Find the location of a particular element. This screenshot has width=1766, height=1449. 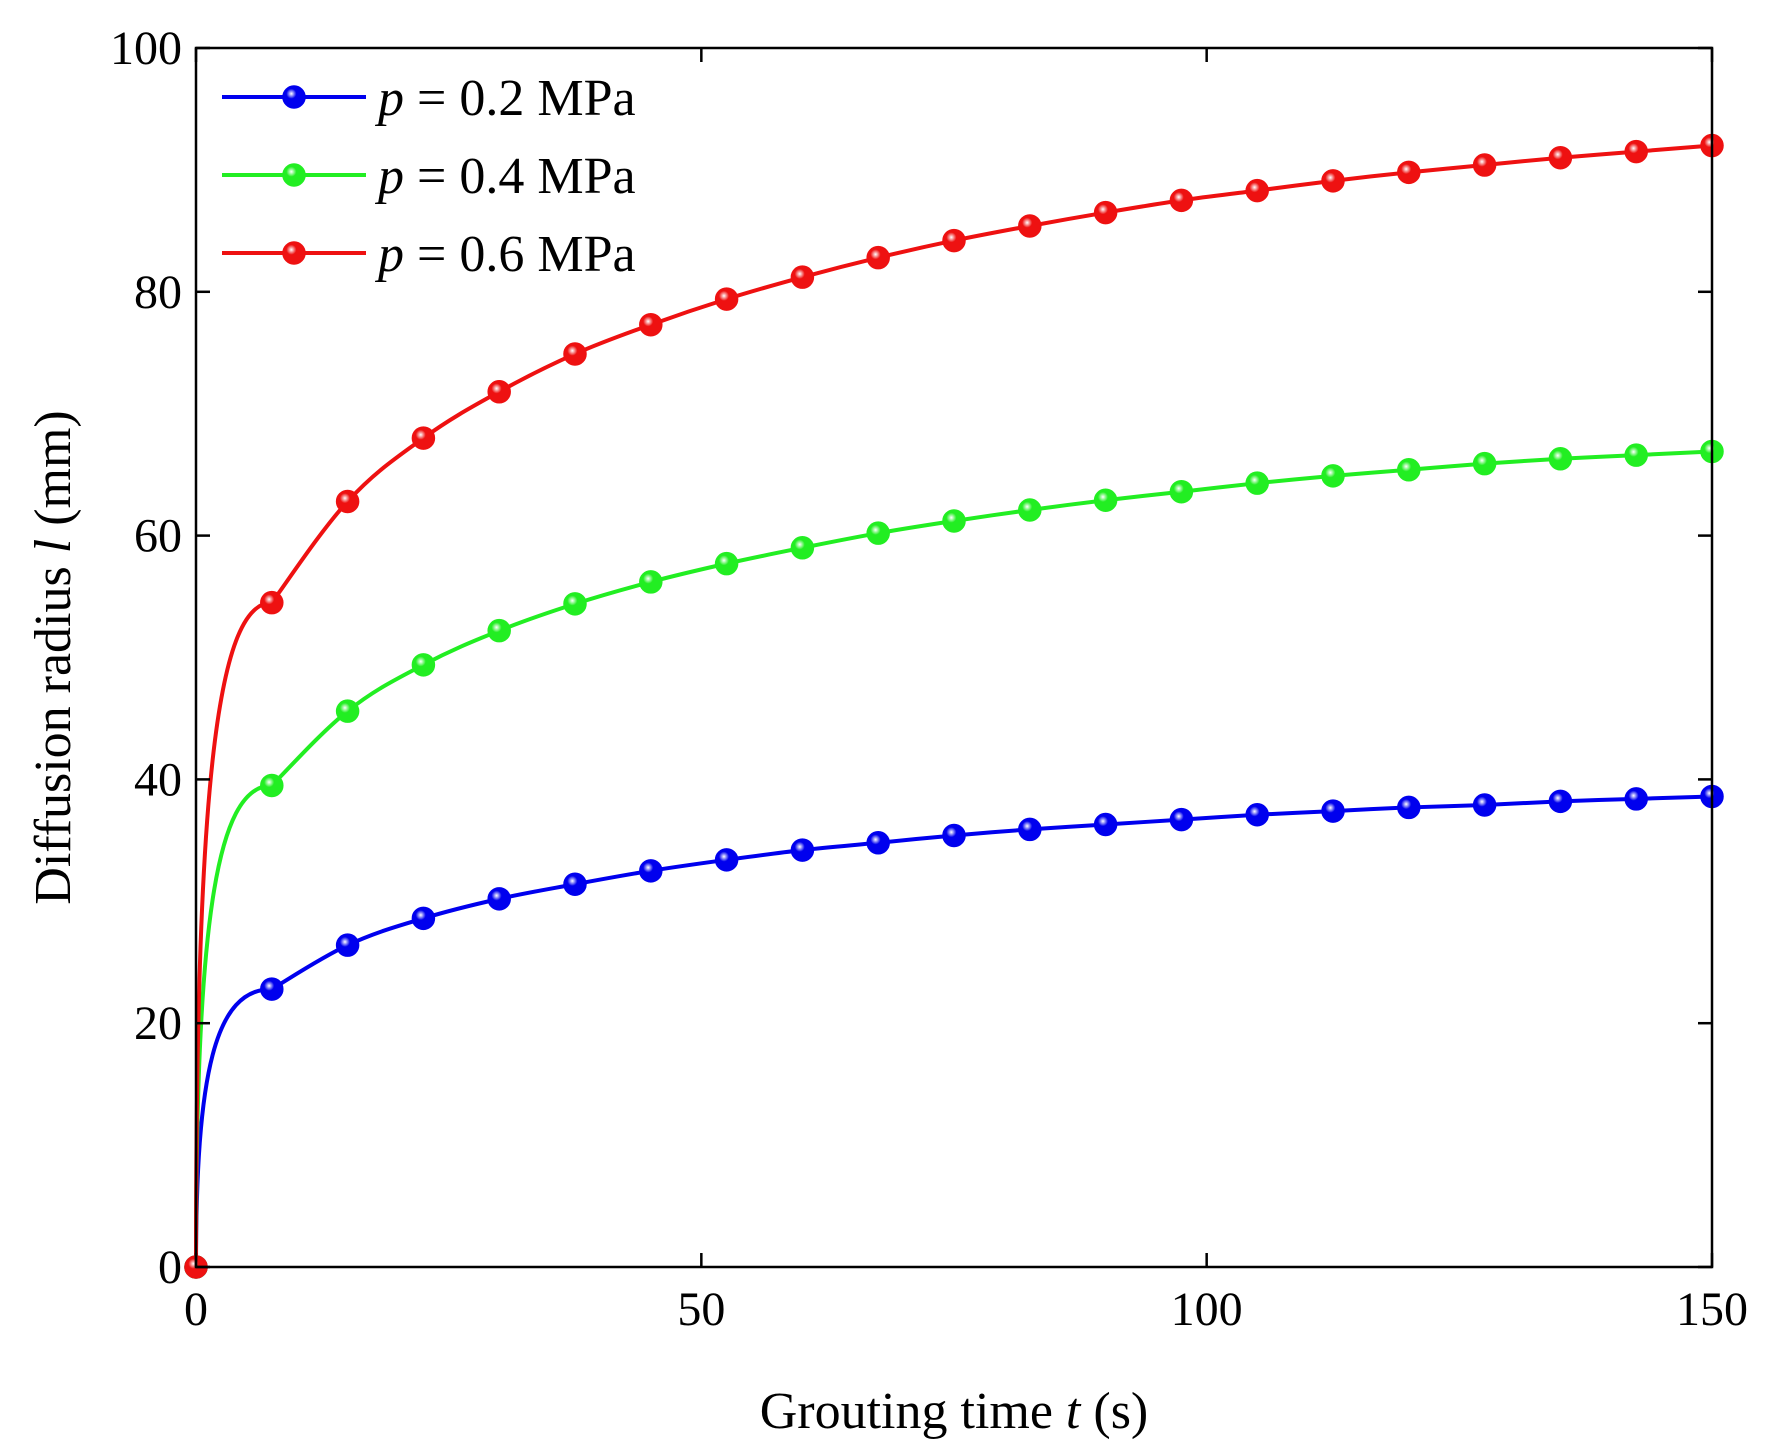

y-tick-label: 60 is located at coordinates (158, 536).